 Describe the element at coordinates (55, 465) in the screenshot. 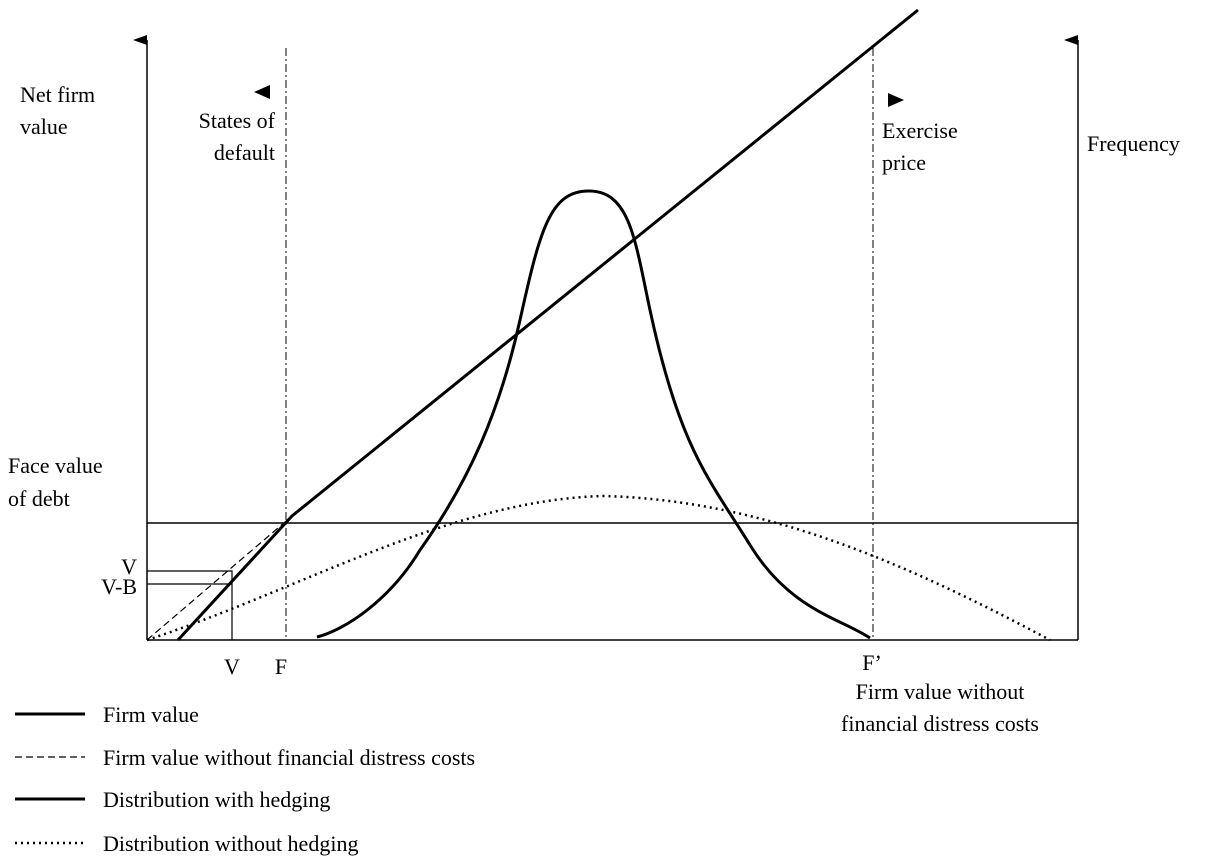

I see `label: Face value` at that location.